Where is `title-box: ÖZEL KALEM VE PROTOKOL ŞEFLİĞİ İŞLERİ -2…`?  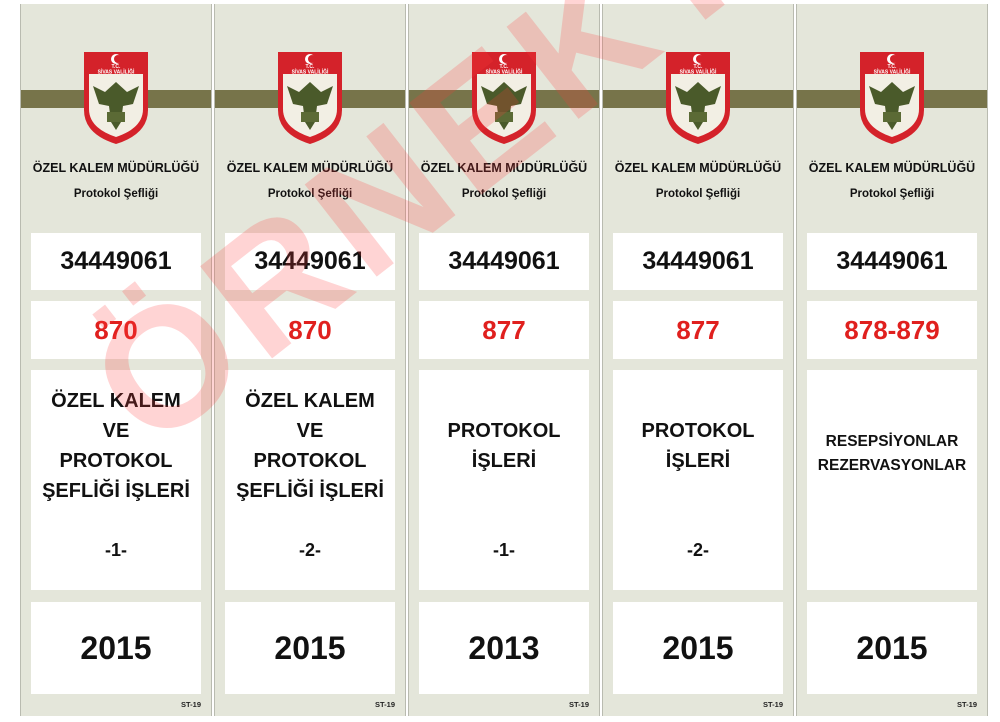
title-box: ÖZEL KALEM VE PROTOKOL ŞEFLİĞİ İŞLERİ -2… is located at coordinates (310, 480).